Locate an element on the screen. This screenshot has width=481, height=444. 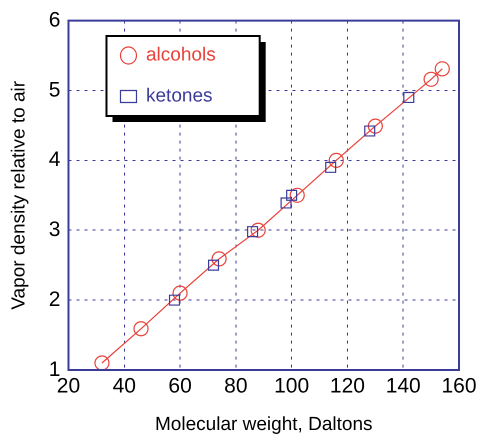
x-tick-label: 100 is located at coordinates (292, 386).